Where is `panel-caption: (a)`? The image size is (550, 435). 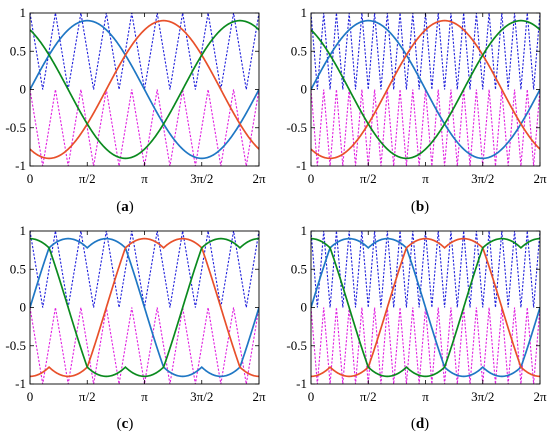 panel-caption: (a) is located at coordinates (125, 207).